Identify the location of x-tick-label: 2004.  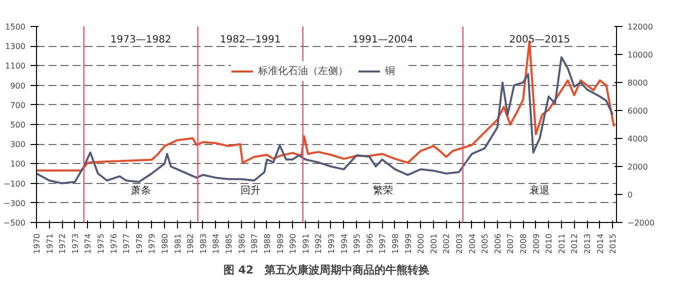
(472, 244).